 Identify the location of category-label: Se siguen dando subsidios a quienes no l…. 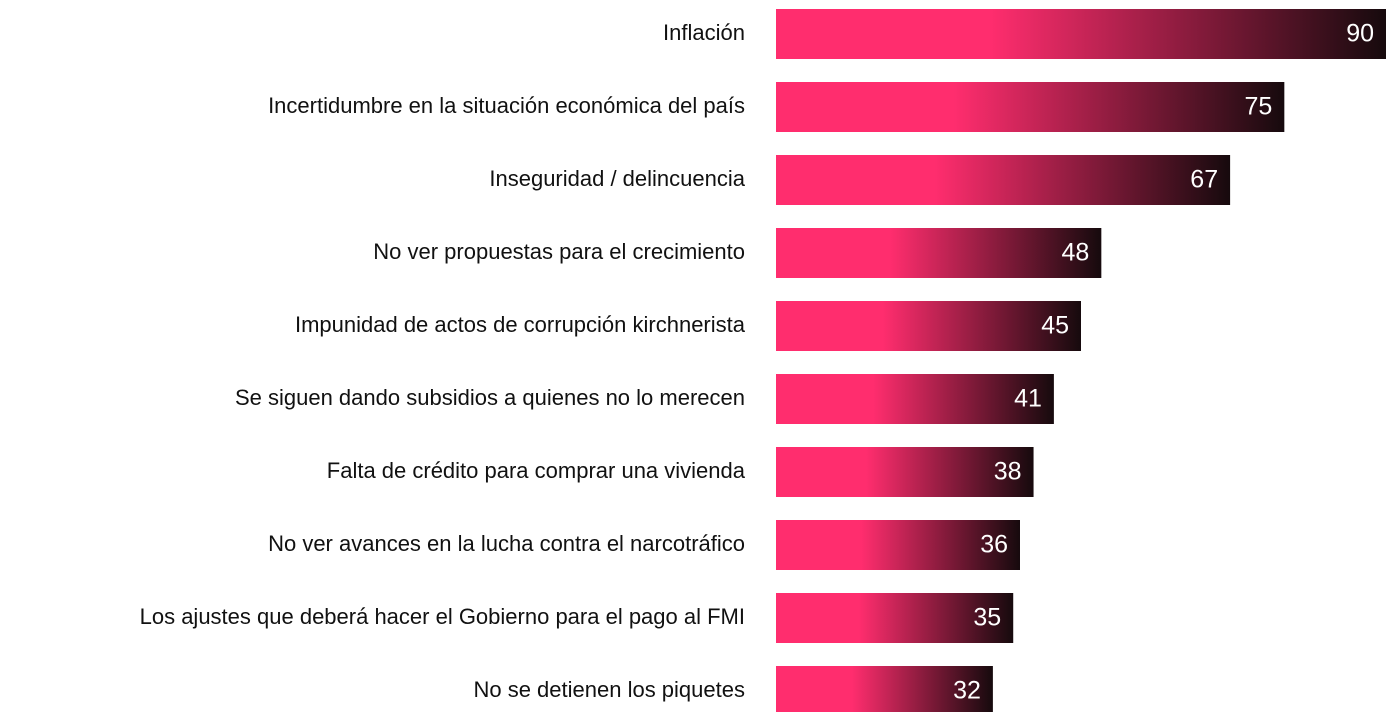
(490, 397).